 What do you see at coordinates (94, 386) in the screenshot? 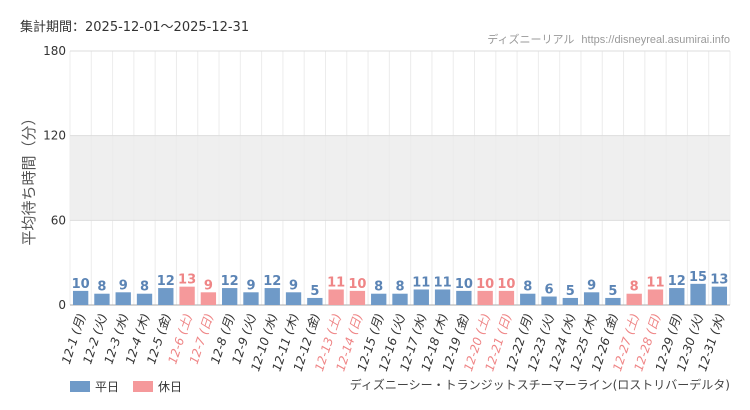
I see `legend-weekday: 平日` at bounding box center [94, 386].